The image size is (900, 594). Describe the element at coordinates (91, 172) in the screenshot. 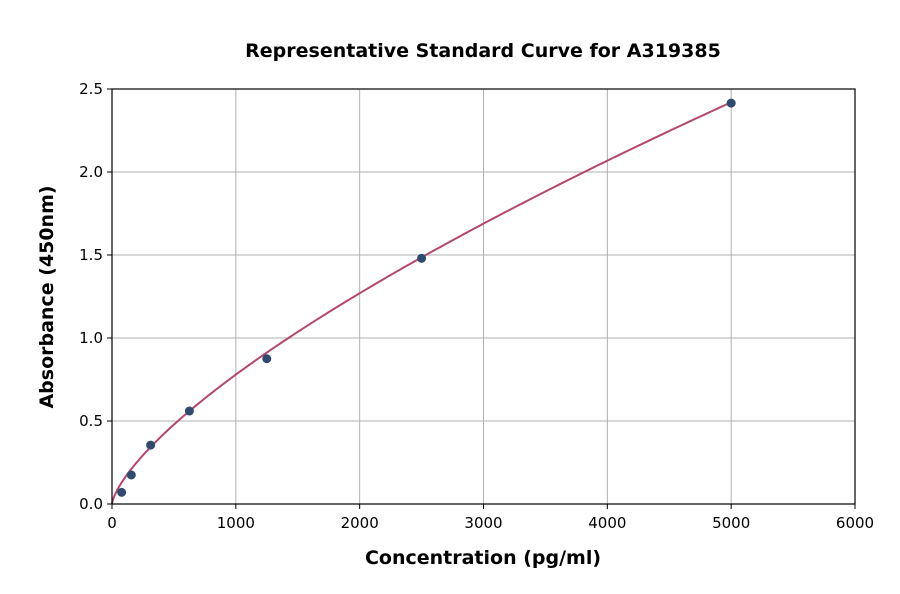

I see `y-tick-label: 2.0` at that location.